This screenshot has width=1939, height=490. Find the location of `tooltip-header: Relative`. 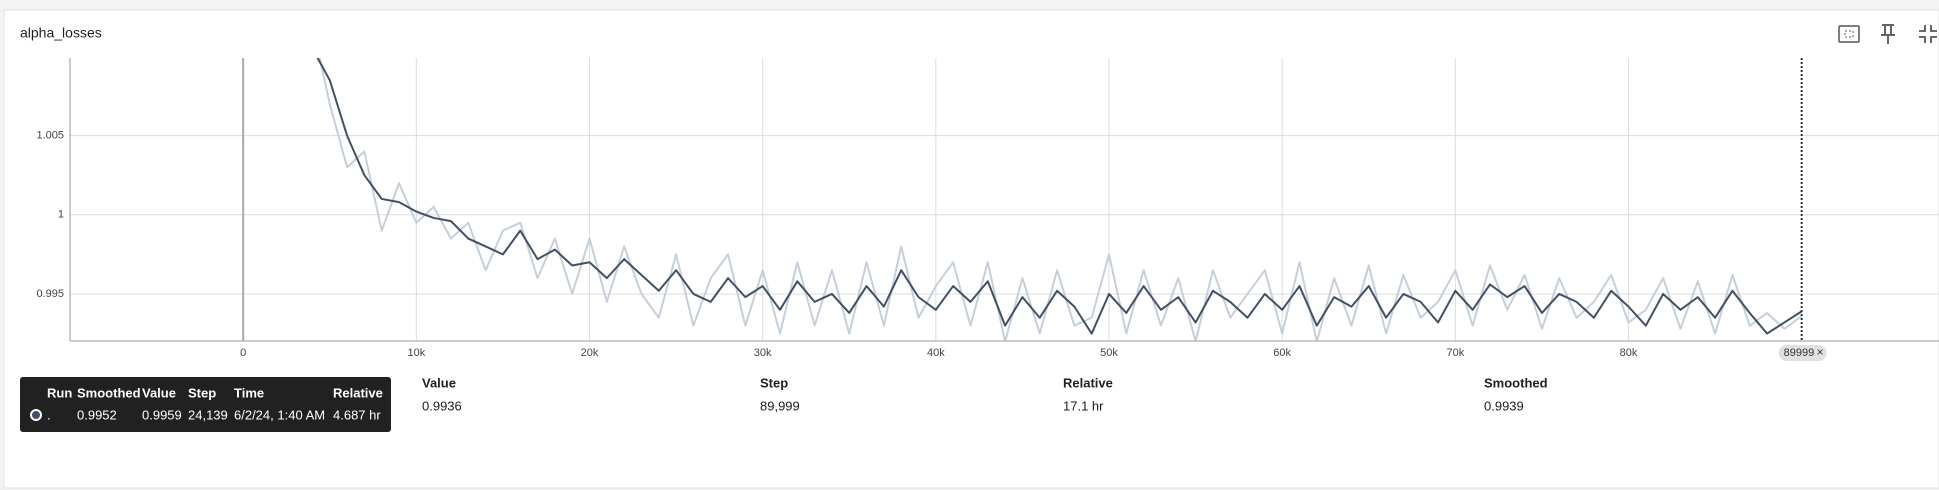

tooltip-header: Relative is located at coordinates (358, 392).